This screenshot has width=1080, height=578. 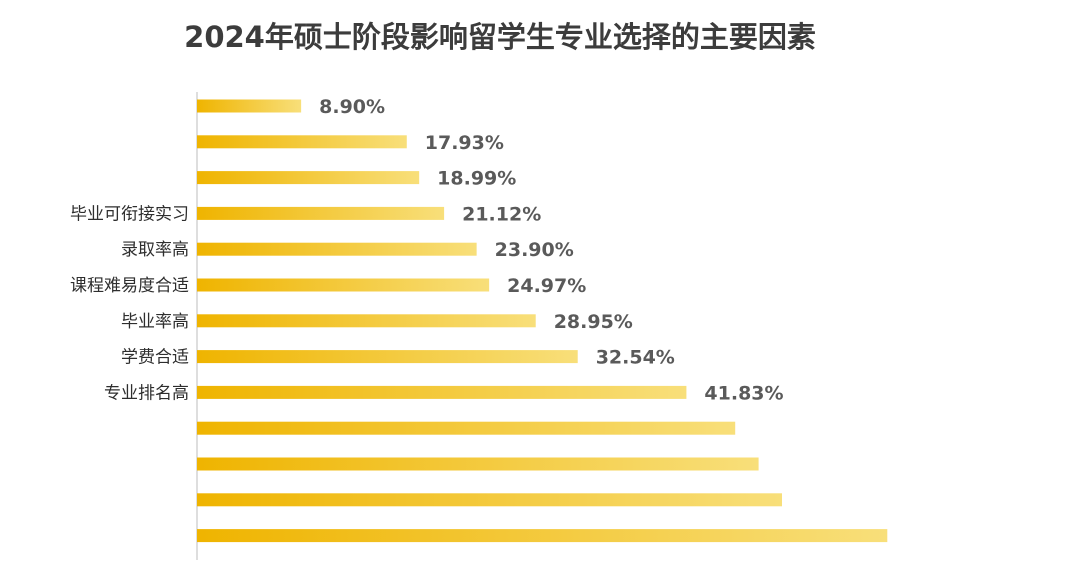 What do you see at coordinates (146, 393) in the screenshot?
I see `category-label-8: 专业排名高` at bounding box center [146, 393].